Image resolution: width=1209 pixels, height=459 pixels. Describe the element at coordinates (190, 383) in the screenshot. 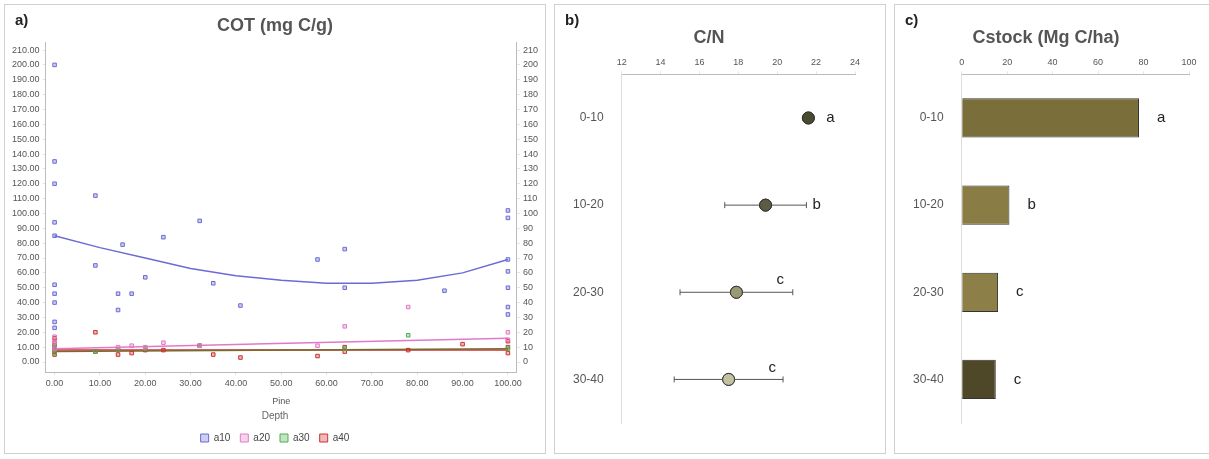

I see `x-tick-label: 30.00` at that location.